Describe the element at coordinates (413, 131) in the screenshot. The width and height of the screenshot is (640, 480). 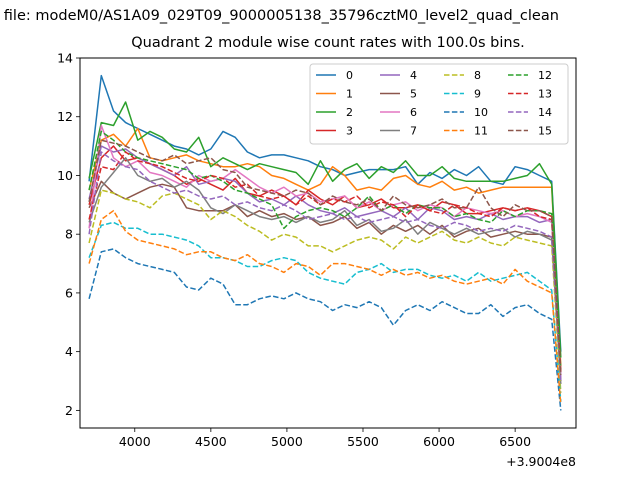
I see `legend-label-7: 7` at that location.